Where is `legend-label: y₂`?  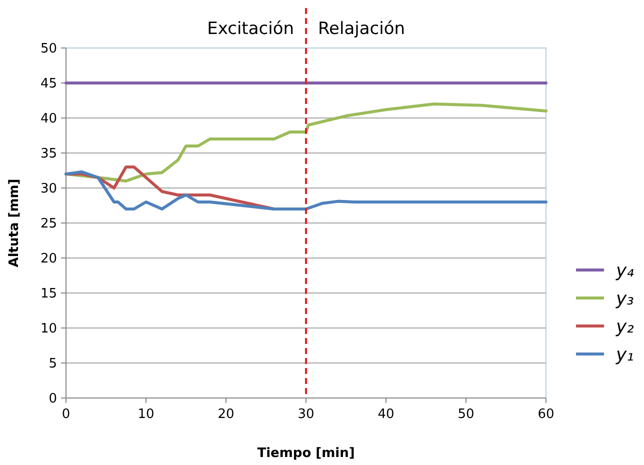
legend-label: y₂ is located at coordinates (624, 327).